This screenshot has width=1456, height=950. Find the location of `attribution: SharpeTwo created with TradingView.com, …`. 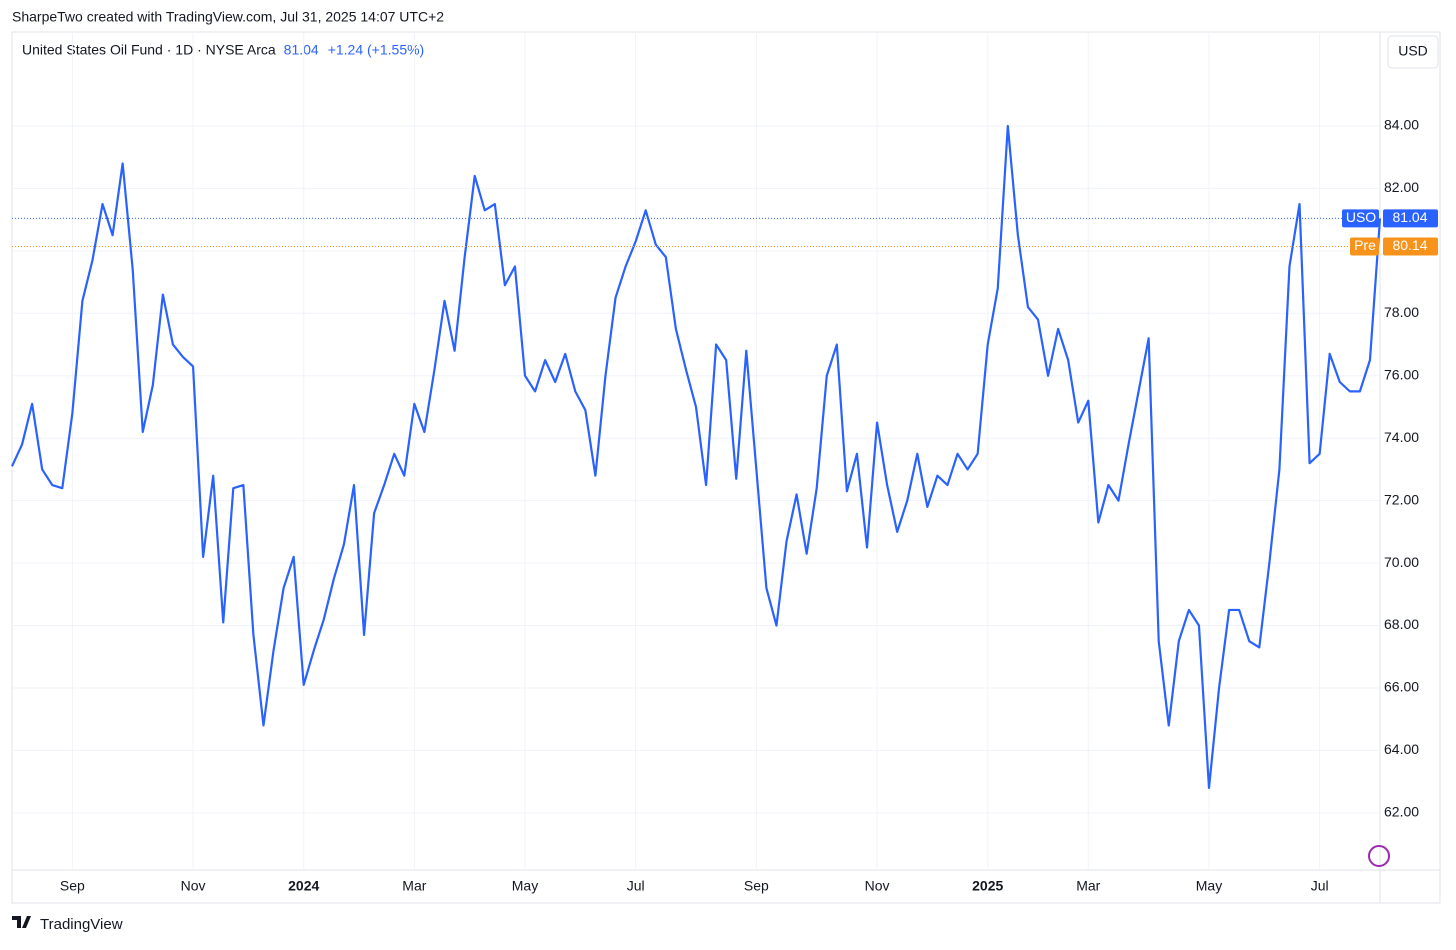

attribution: SharpeTwo created with TradingView.com, … is located at coordinates (228, 17).